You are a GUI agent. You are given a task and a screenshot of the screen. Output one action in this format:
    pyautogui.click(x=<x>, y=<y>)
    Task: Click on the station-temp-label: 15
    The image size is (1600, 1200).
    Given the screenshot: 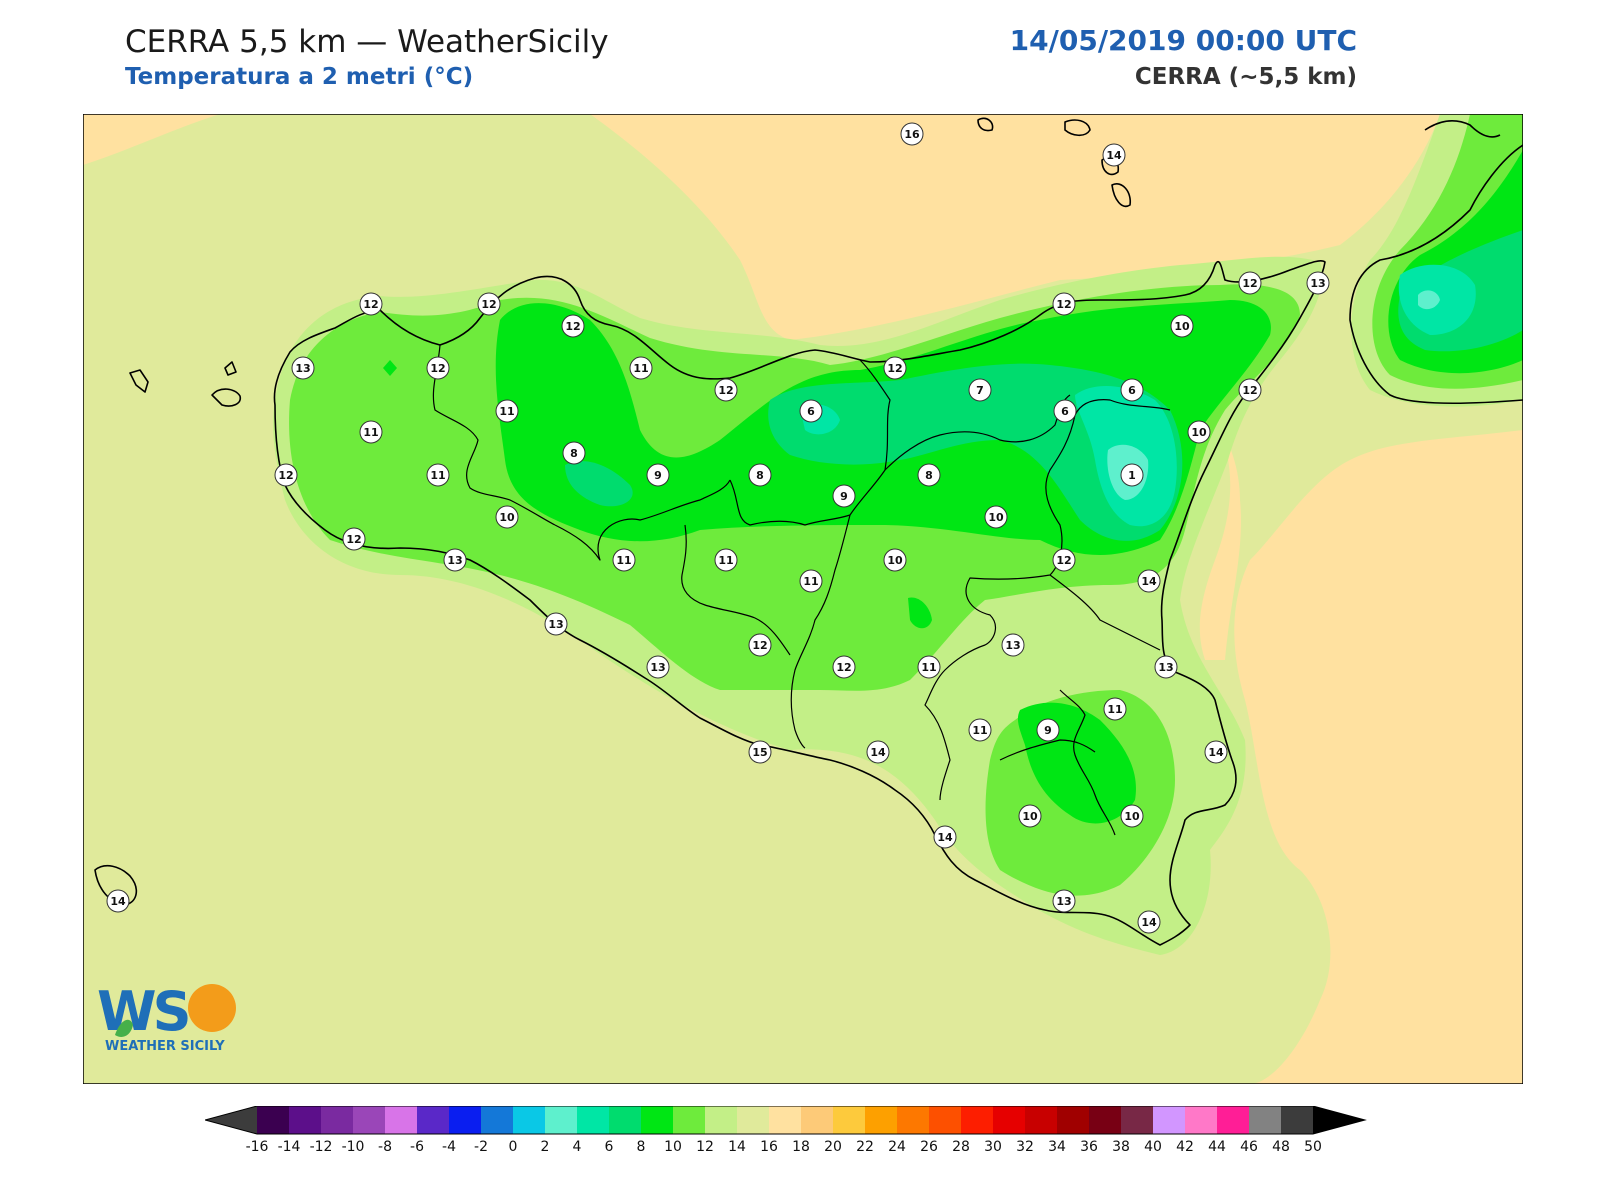 What is the action you would take?
    pyautogui.click(x=760, y=752)
    